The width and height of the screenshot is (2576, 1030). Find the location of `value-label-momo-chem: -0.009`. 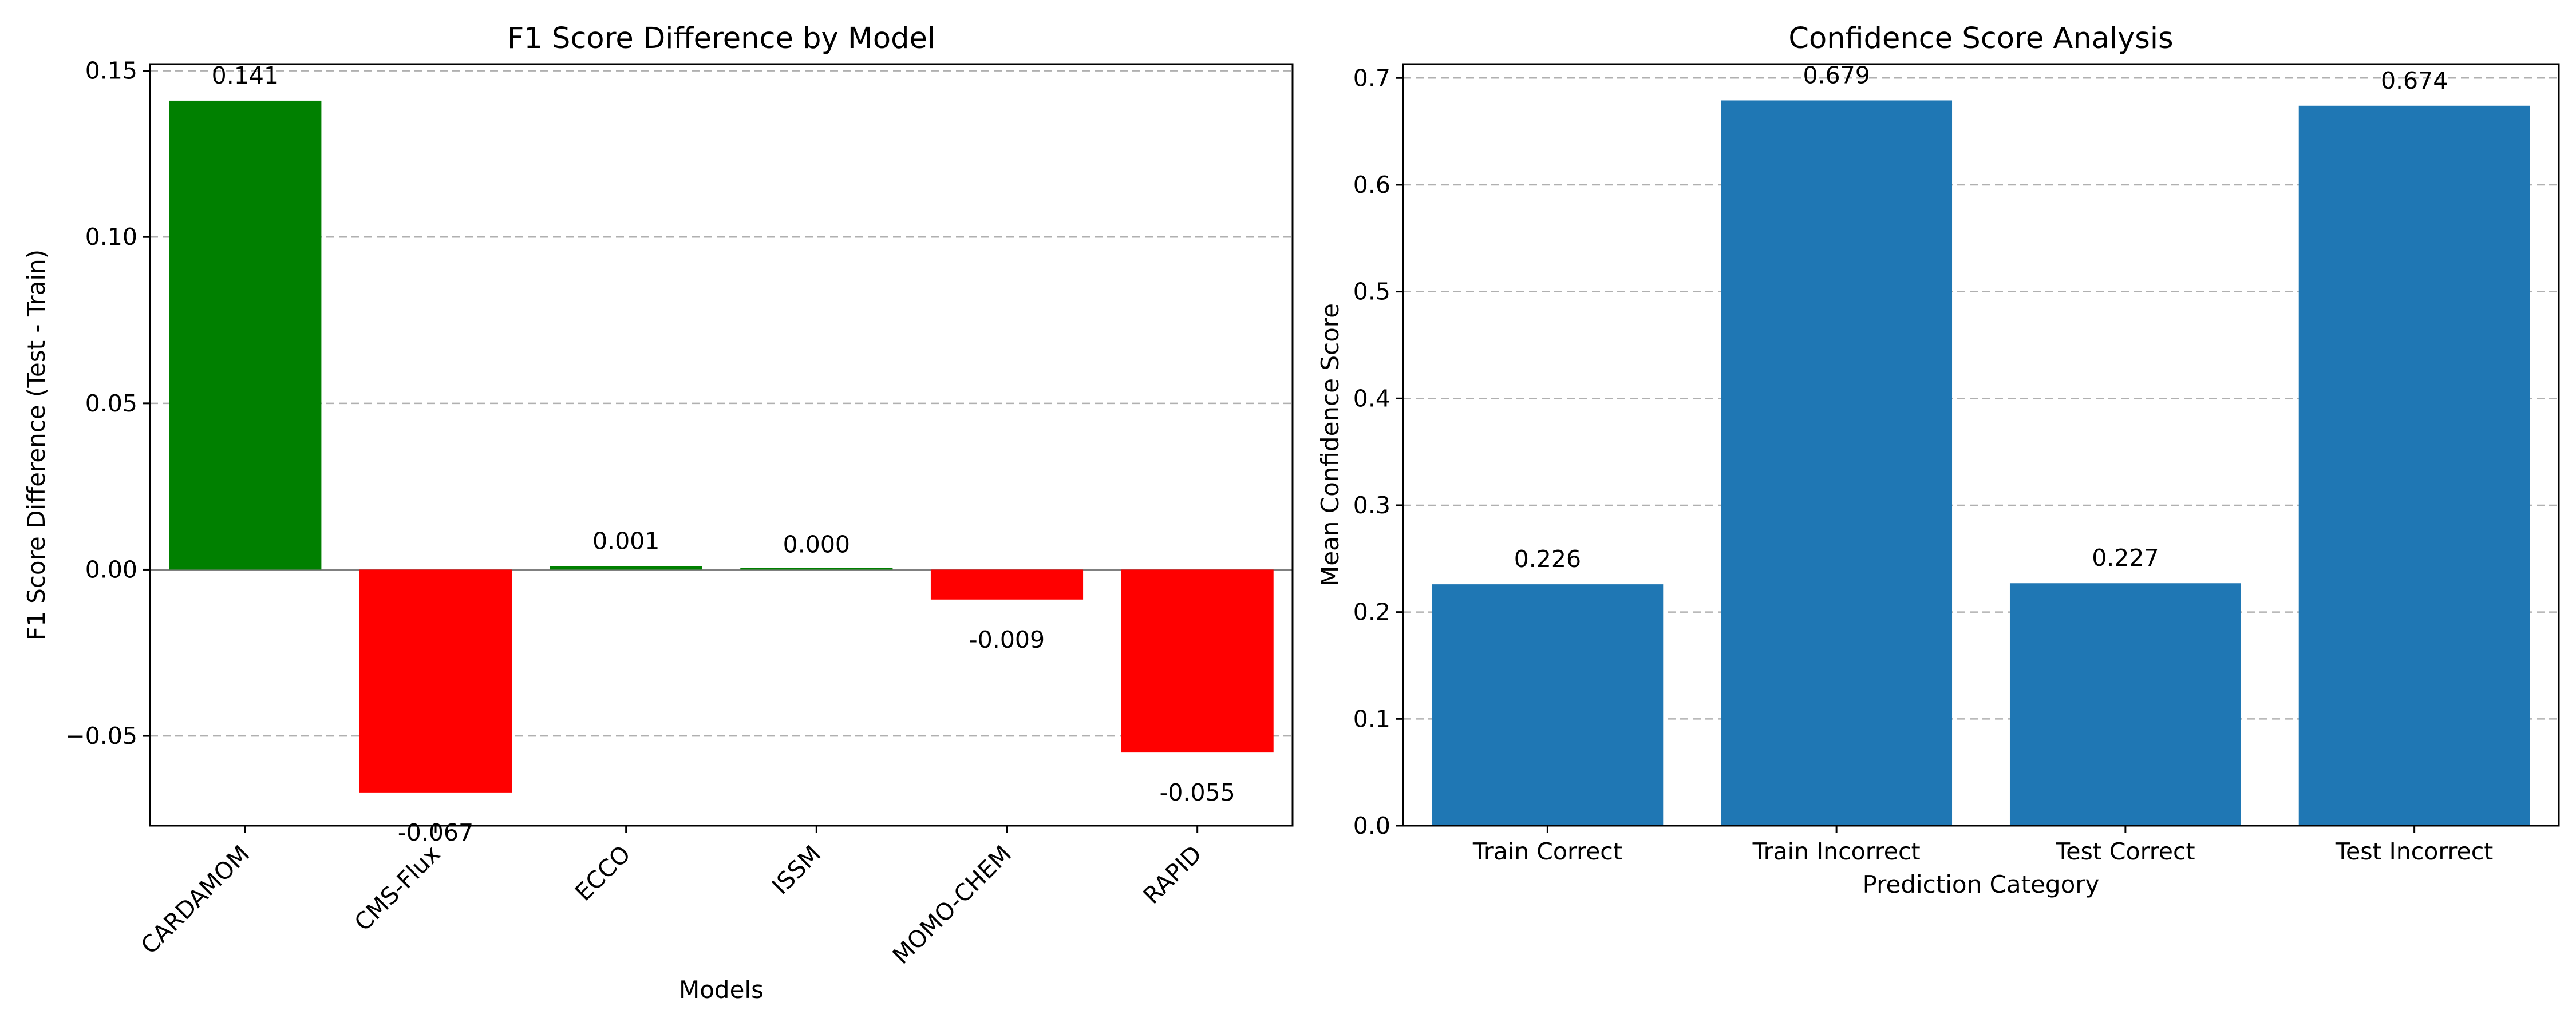

value-label-momo-chem: -0.009 is located at coordinates (1007, 639).